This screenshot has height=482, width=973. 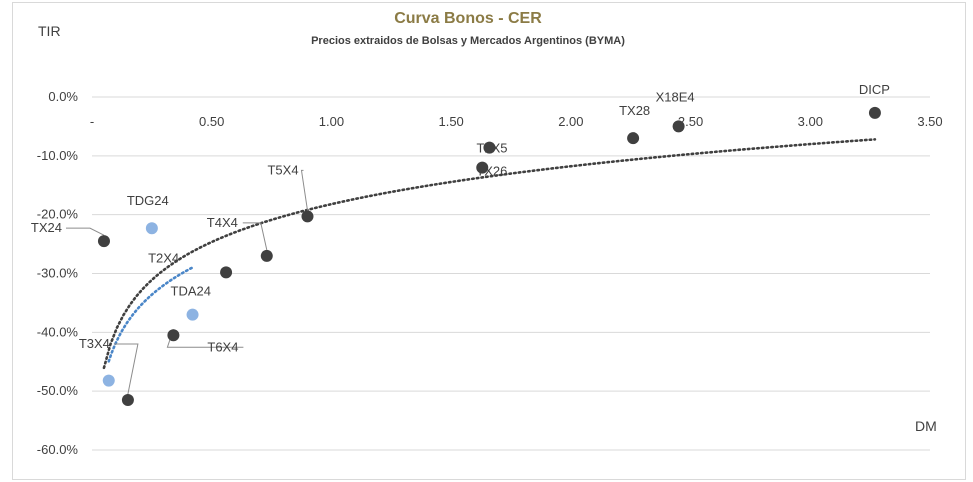 What do you see at coordinates (49, 31) in the screenshot?
I see `y-axis-title: TIR` at bounding box center [49, 31].